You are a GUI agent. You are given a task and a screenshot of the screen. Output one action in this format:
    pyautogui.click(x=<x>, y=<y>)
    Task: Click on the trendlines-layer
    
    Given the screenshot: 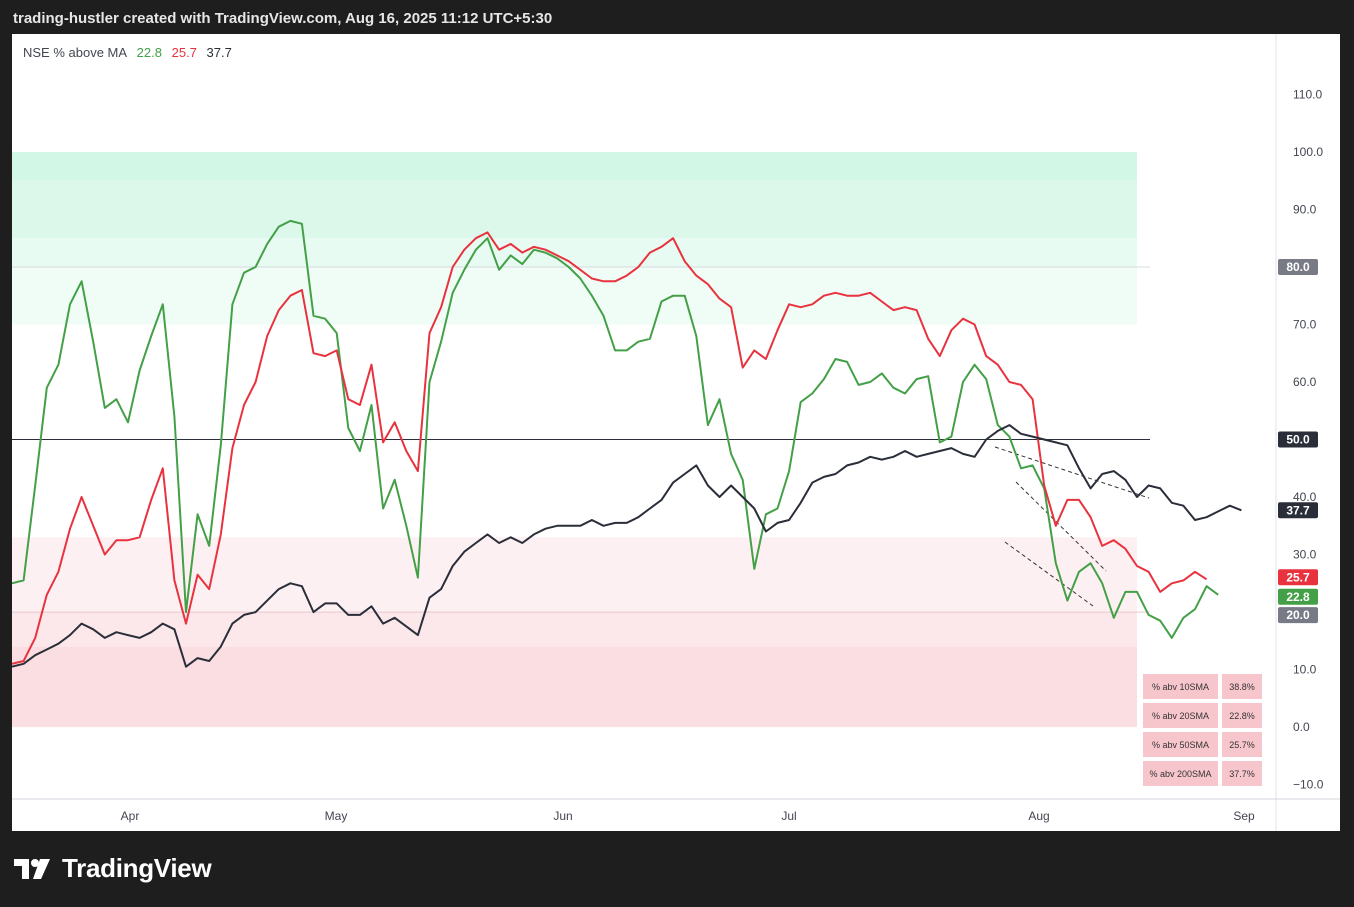 What is the action you would take?
    pyautogui.click(x=1072, y=526)
    